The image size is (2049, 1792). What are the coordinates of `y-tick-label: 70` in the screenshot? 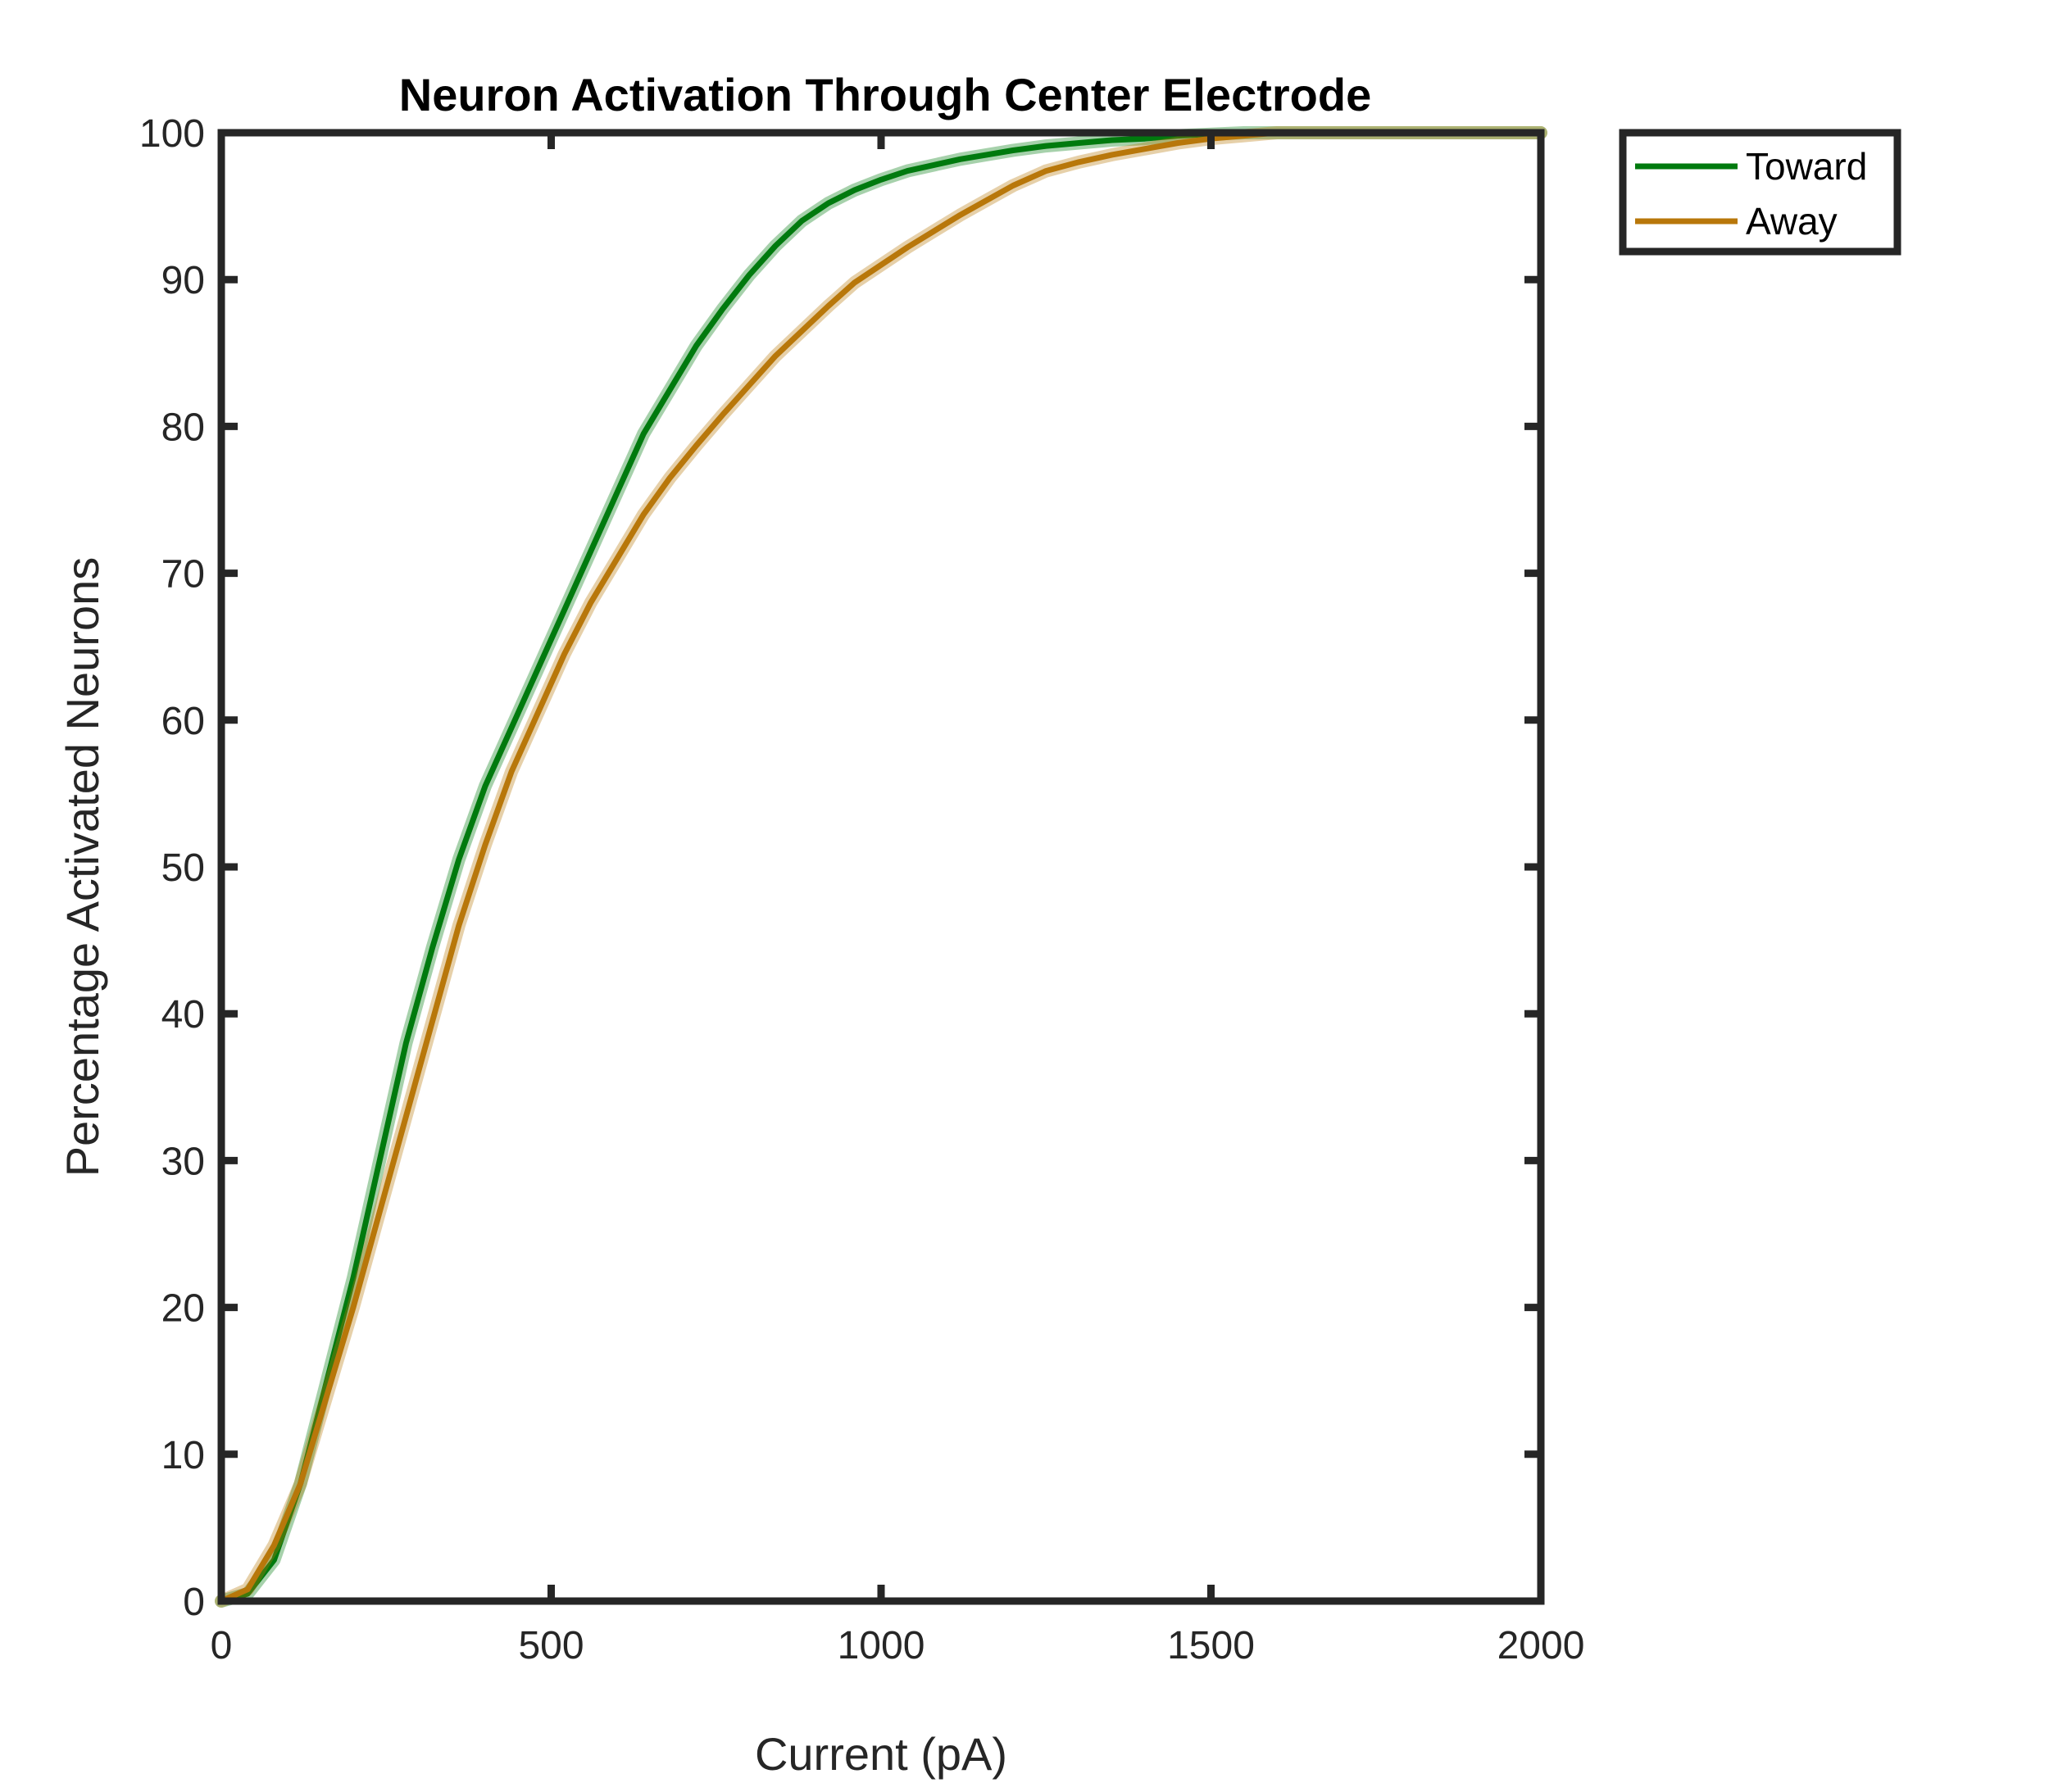 It's located at (183, 575).